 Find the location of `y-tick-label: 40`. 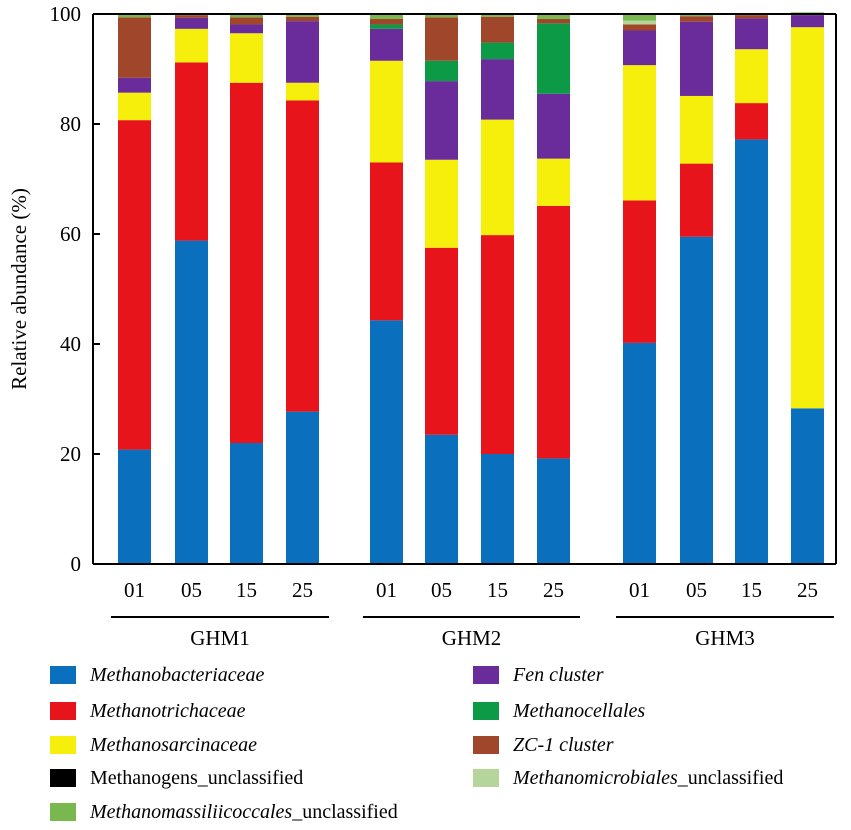

y-tick-label: 40 is located at coordinates (70, 344).